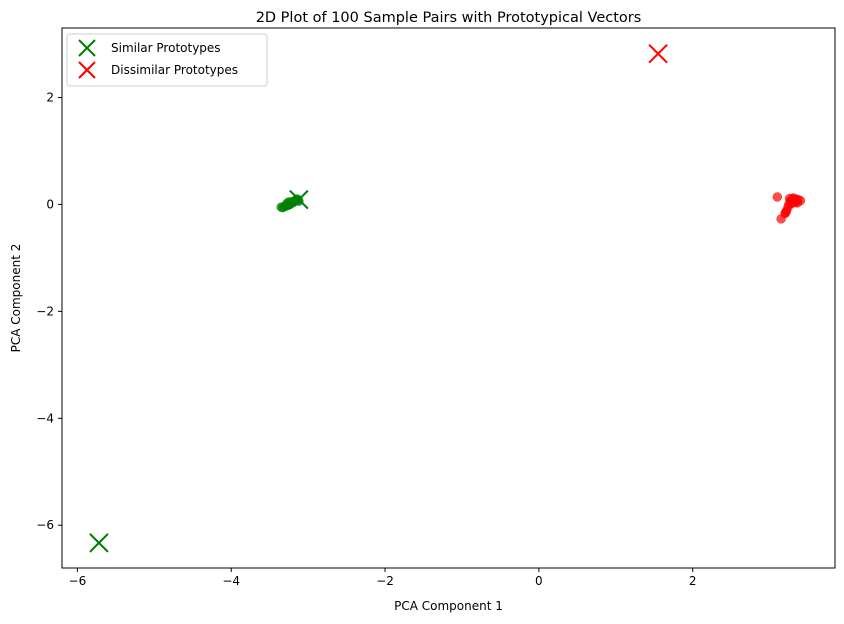 The width and height of the screenshot is (844, 624). Describe the element at coordinates (16, 298) in the screenshot. I see `y-axis-label: PCA Component 2` at that location.